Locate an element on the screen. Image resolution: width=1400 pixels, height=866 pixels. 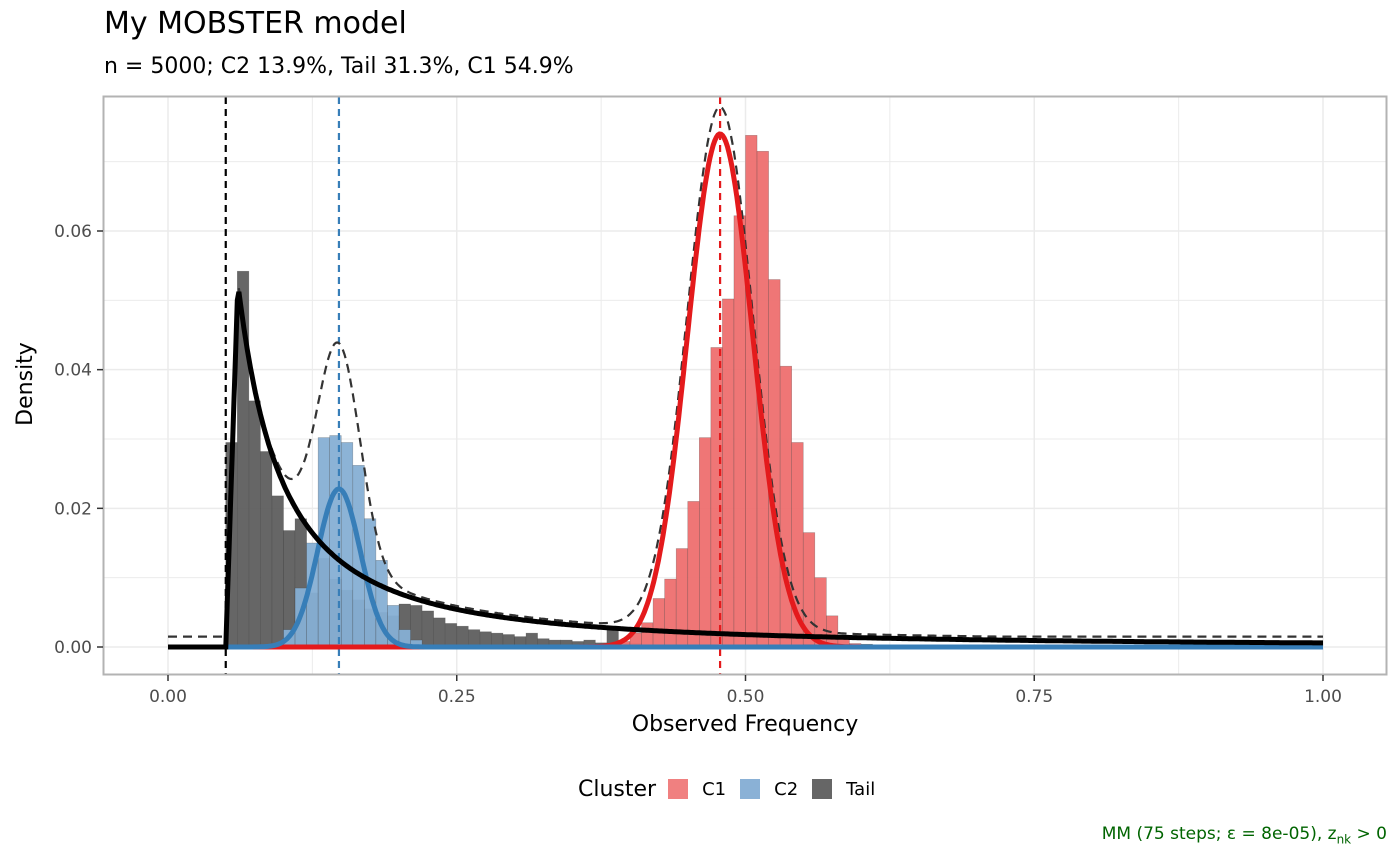
density-curve-c2 is located at coordinates (774, 568).